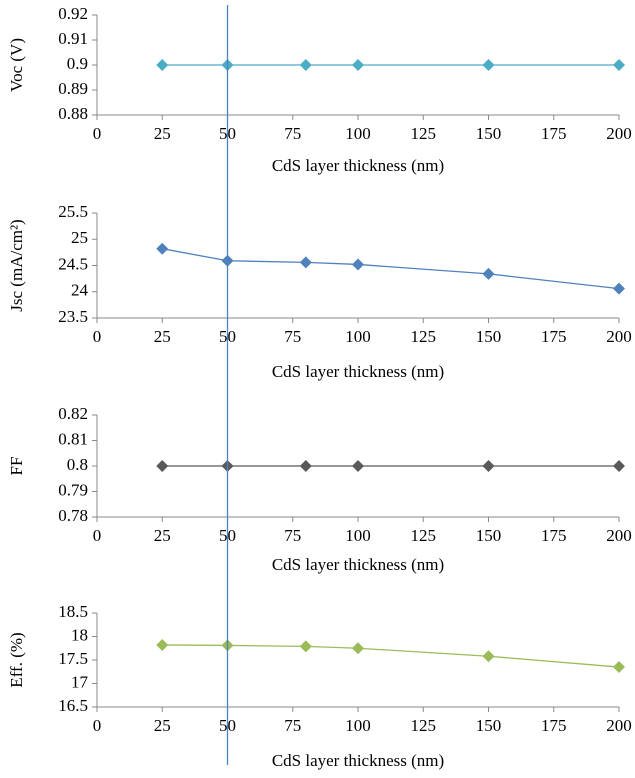 The width and height of the screenshot is (635, 778). Describe the element at coordinates (73, 13) in the screenshot. I see `y-tick-label: 0.92` at that location.